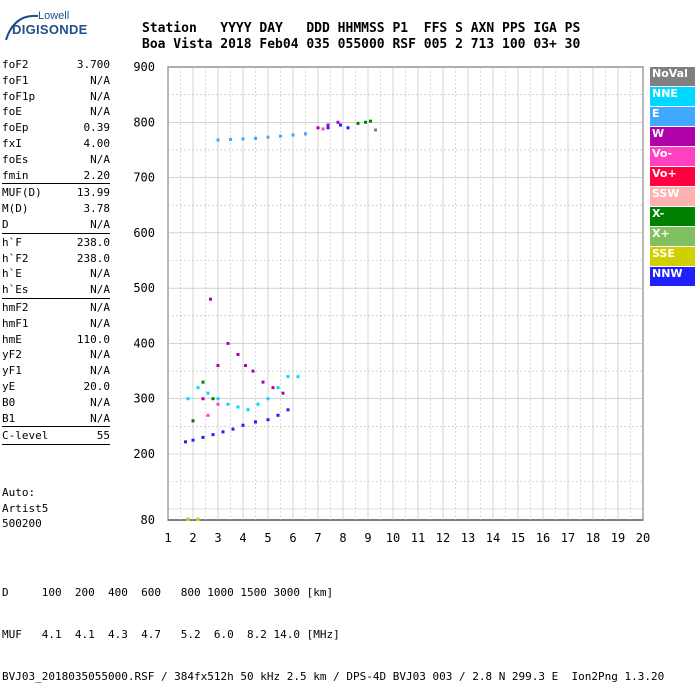 This screenshot has width=700, height=698. What do you see at coordinates (672, 196) in the screenshot?
I see `legend-item: SSW` at bounding box center [672, 196].